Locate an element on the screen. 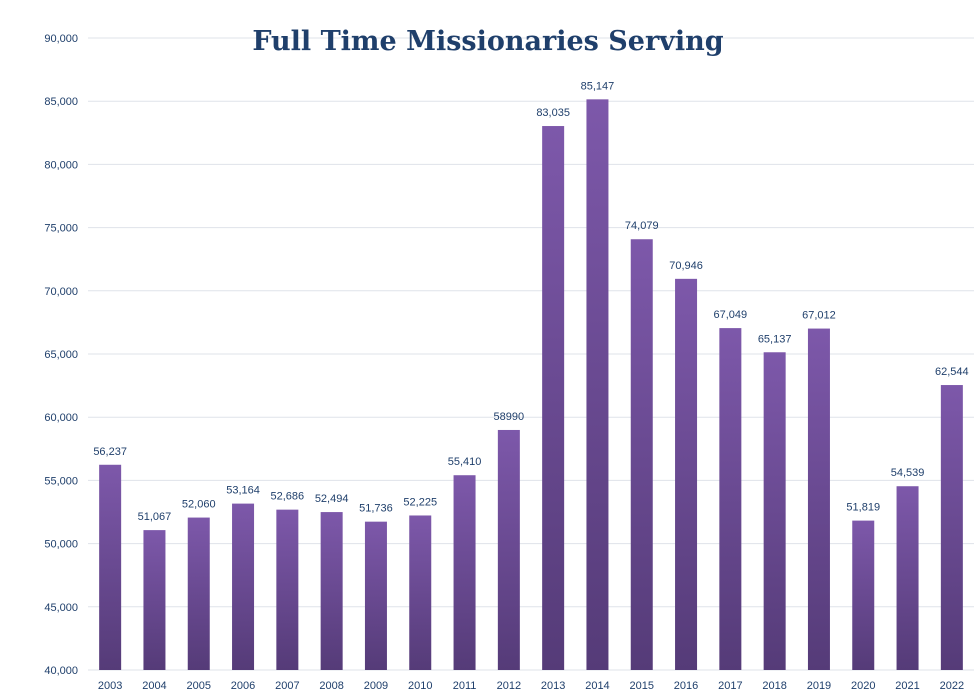 This screenshot has height=692, width=974. data-label: 62,544 is located at coordinates (952, 372).